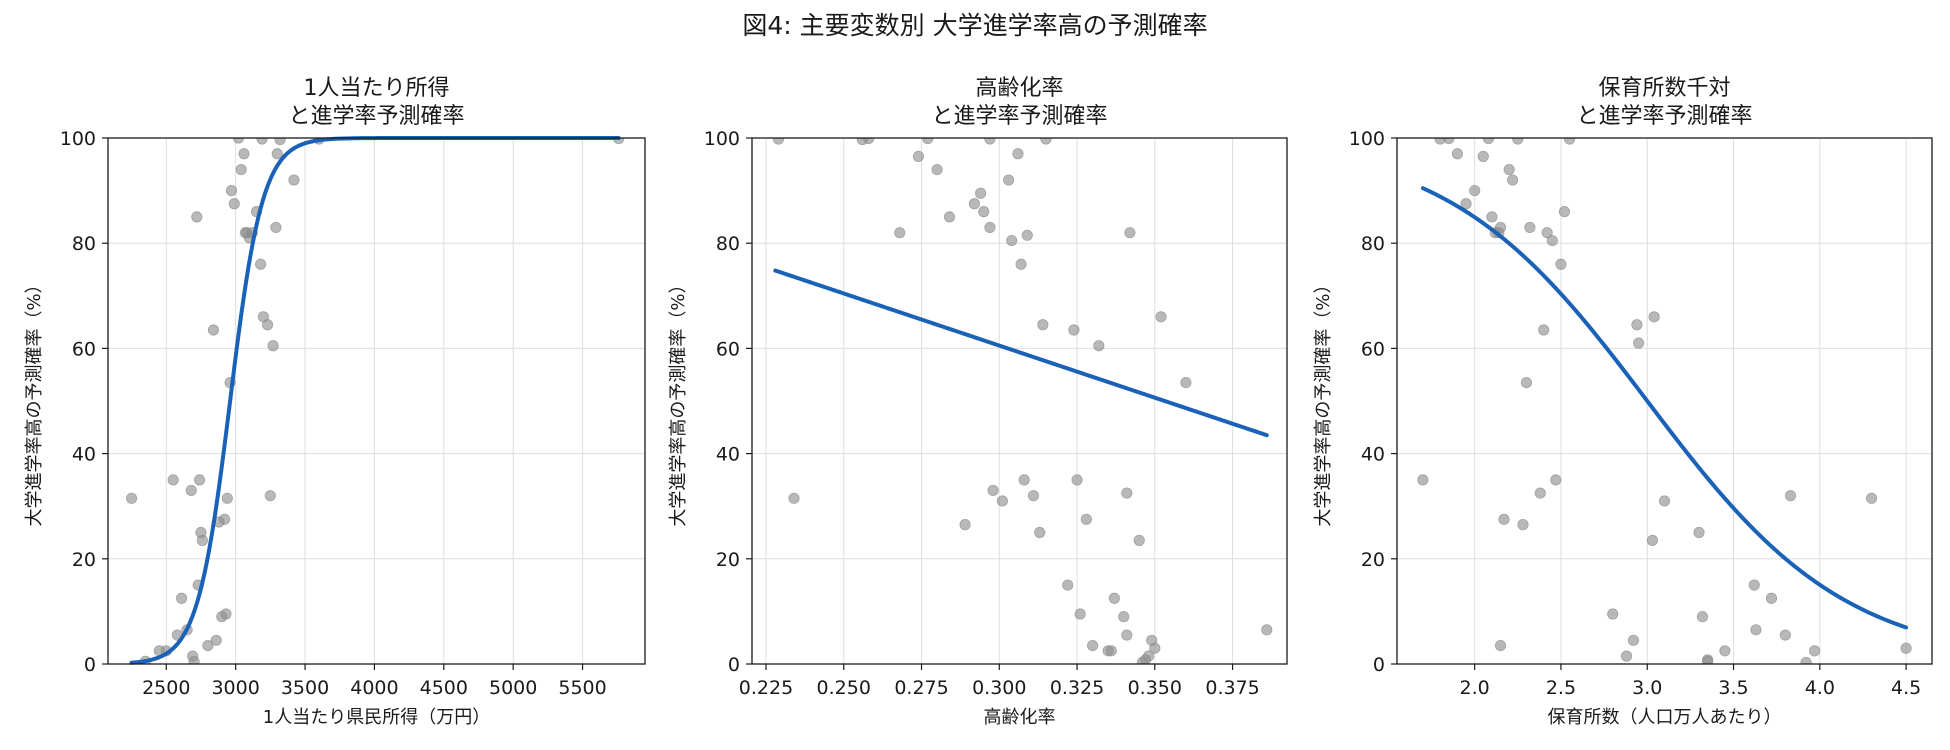  I want to click on x-tick-label: 0.375, so click(1232, 688).